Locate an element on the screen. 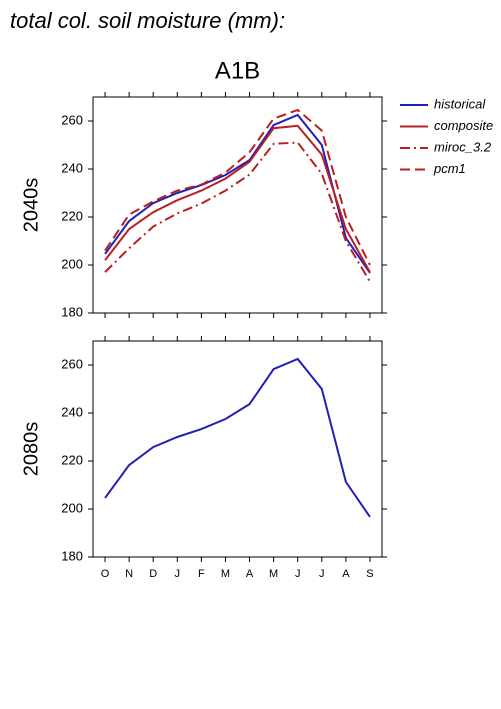 This screenshot has height=709, width=501. x-tick-label: N is located at coordinates (129, 574).